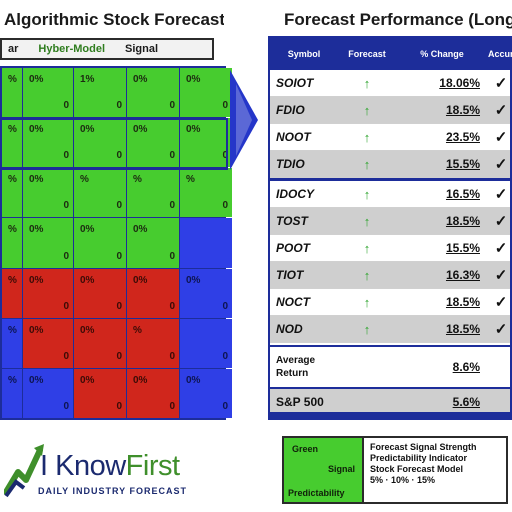 The height and width of the screenshot is (512, 512). What do you see at coordinates (419, 458) in the screenshot?
I see `legend-line: Predictability Indicator` at bounding box center [419, 458].